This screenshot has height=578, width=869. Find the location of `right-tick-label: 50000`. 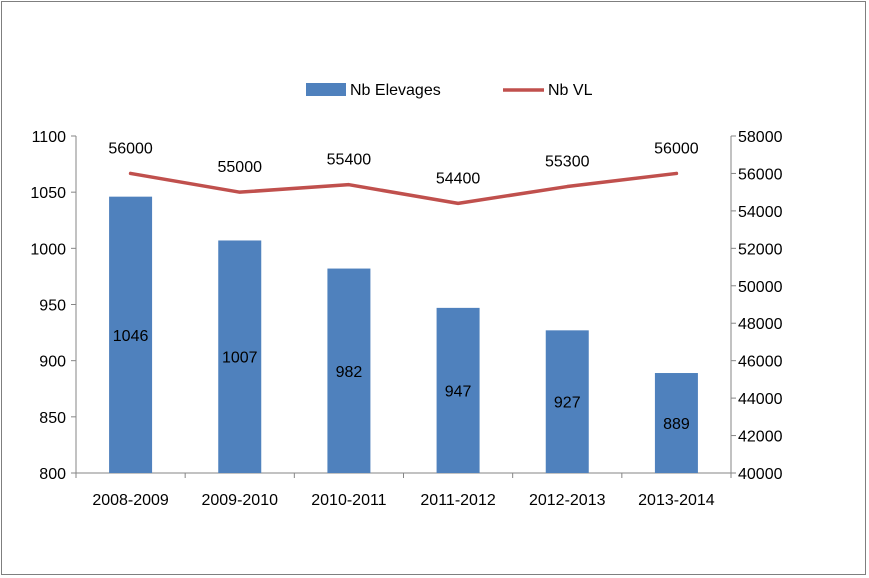

right-tick-label: 50000 is located at coordinates (760, 287).